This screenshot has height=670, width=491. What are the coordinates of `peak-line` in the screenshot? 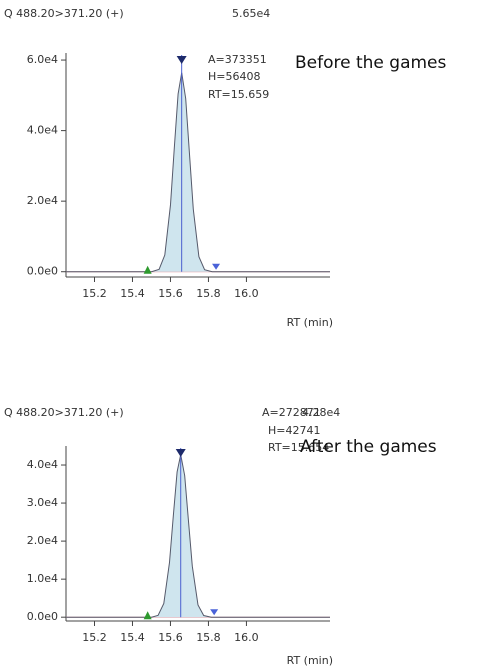 It's located at (198, 536).